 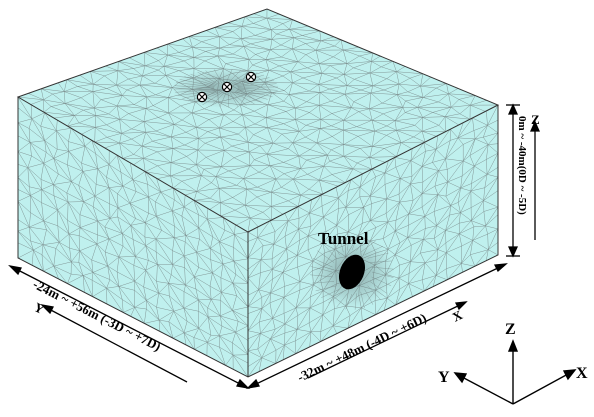 What do you see at coordinates (377, 326) in the screenshot?
I see `x-range-dimension` at bounding box center [377, 326].